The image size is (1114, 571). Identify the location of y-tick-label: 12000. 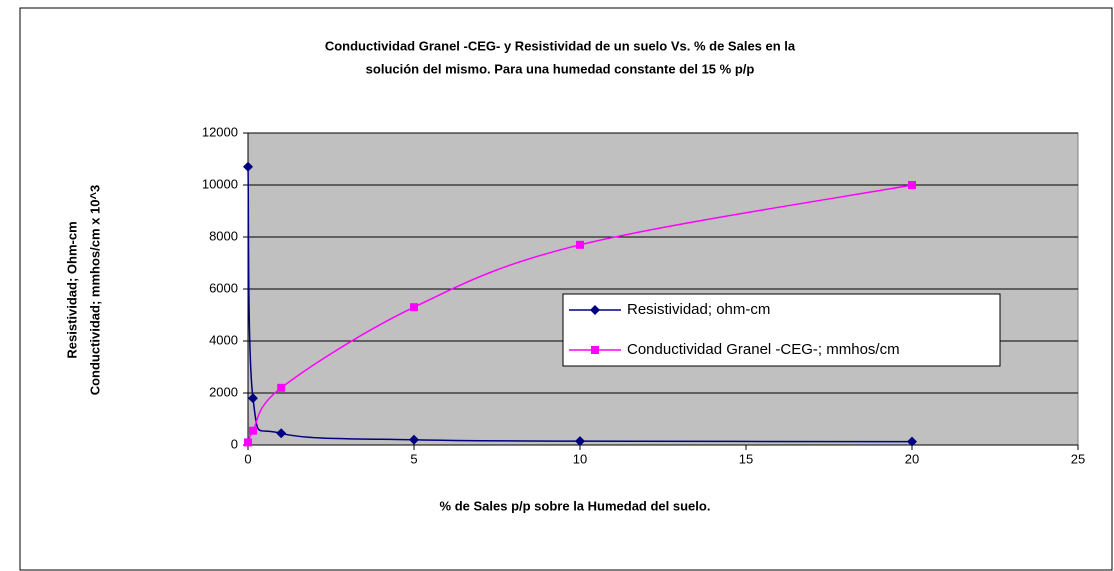
(220, 131).